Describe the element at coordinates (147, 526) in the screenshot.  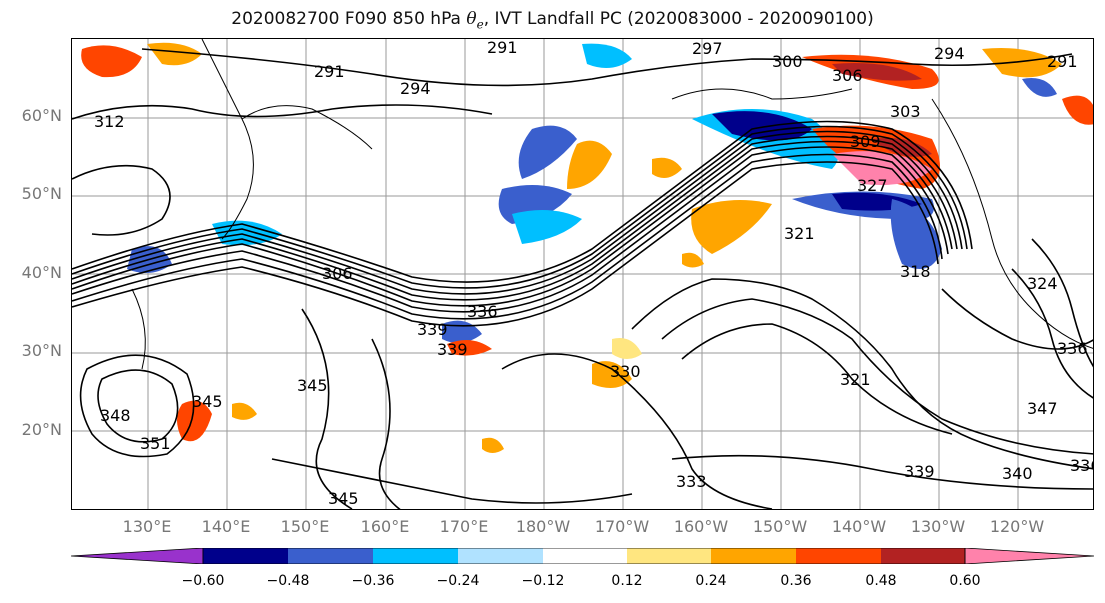
I see `lon-label-130e: 130°E` at that location.